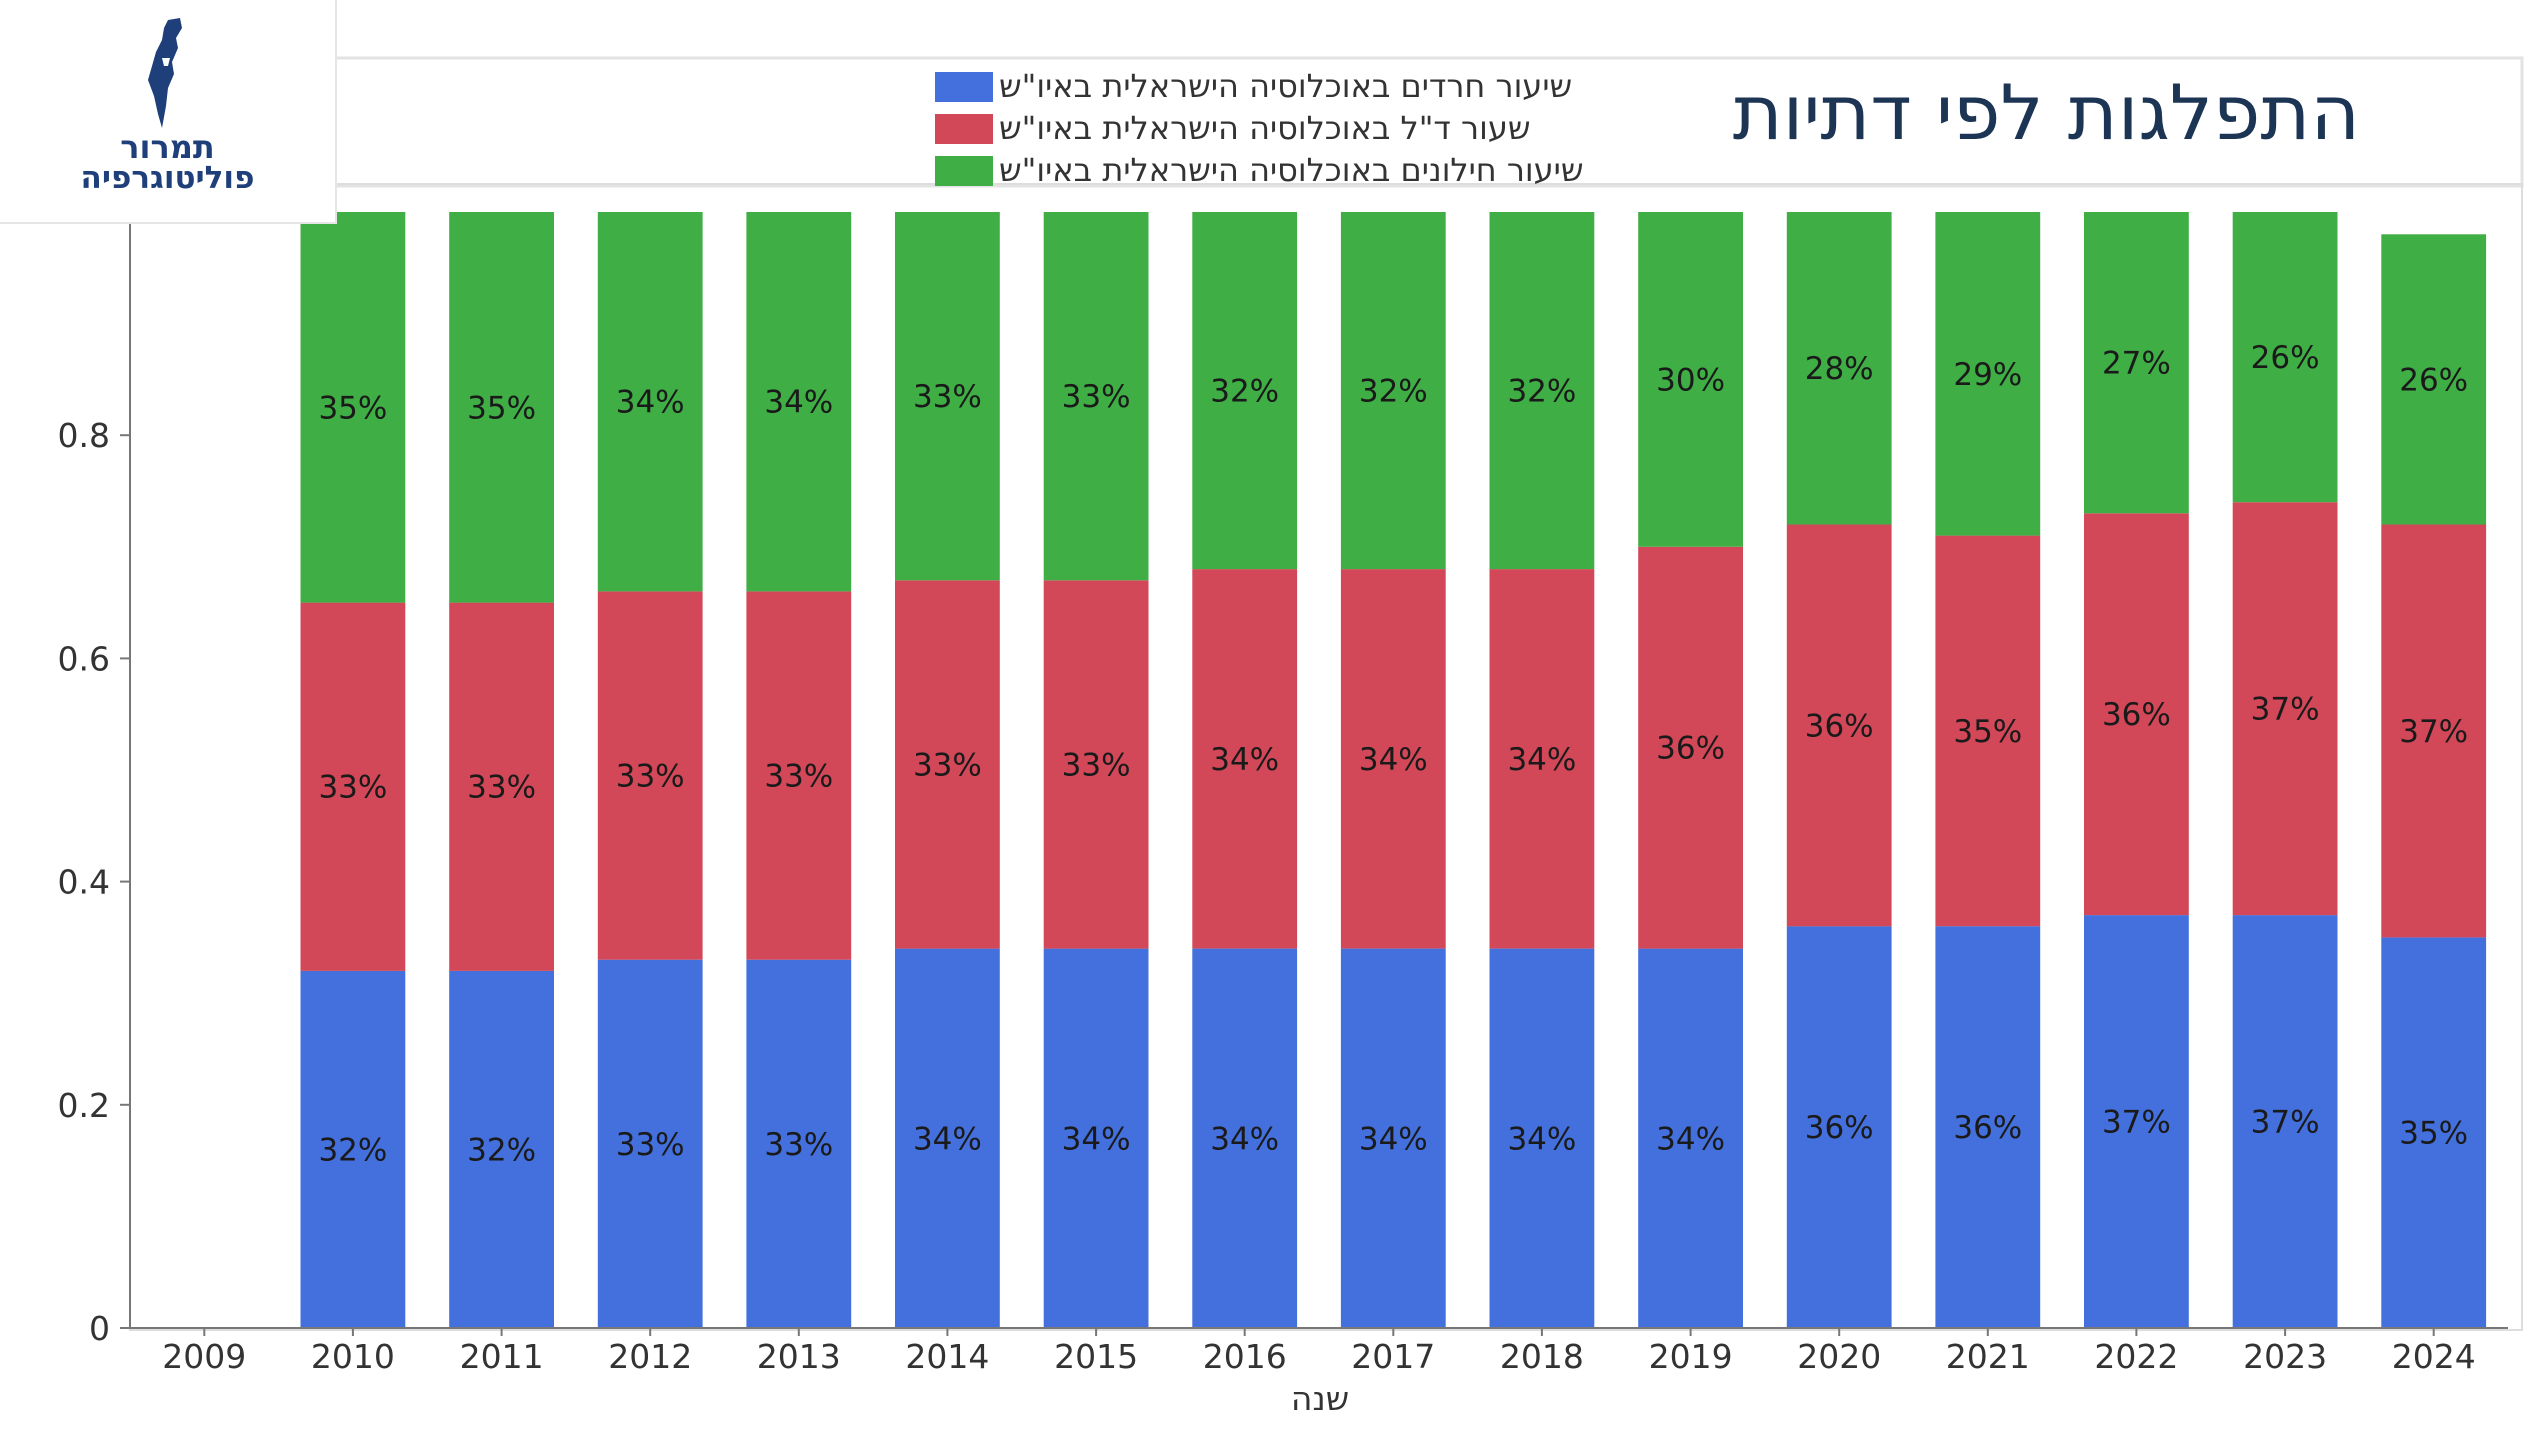 This screenshot has width=2547, height=1440. I want to click on x-tick-label: 2011, so click(502, 1356).